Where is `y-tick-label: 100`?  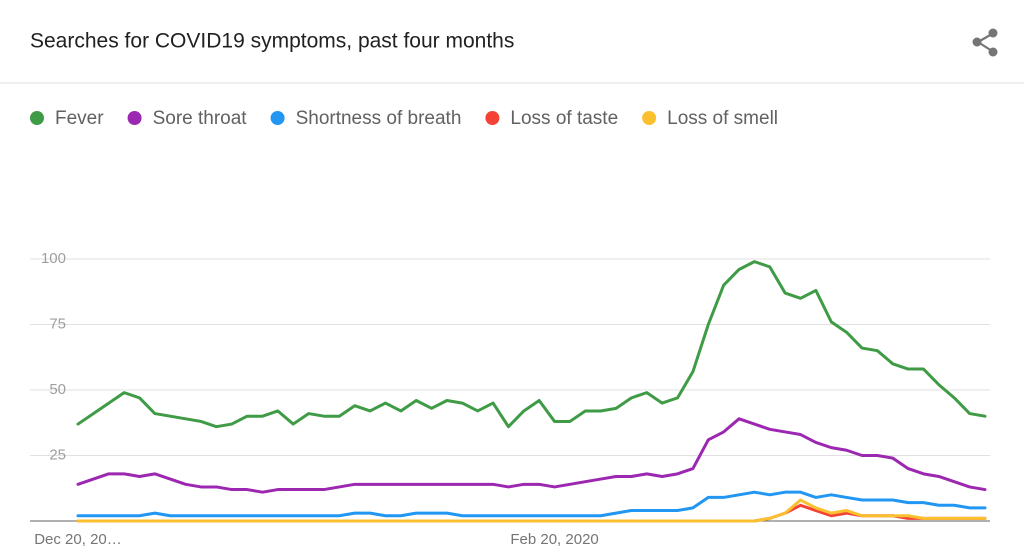
y-tick-label: 100 is located at coordinates (53, 258).